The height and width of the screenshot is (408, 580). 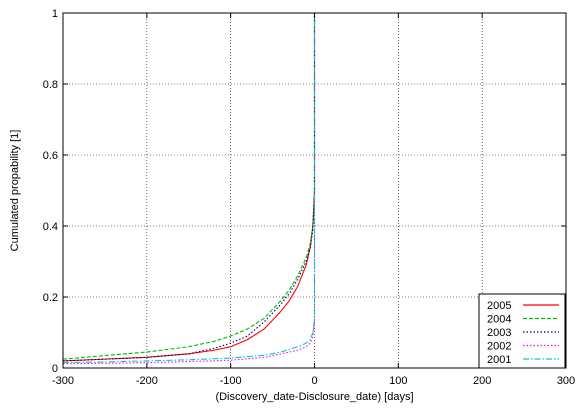 What do you see at coordinates (50, 156) in the screenshot?
I see `y-tick-label: 0.6` at bounding box center [50, 156].